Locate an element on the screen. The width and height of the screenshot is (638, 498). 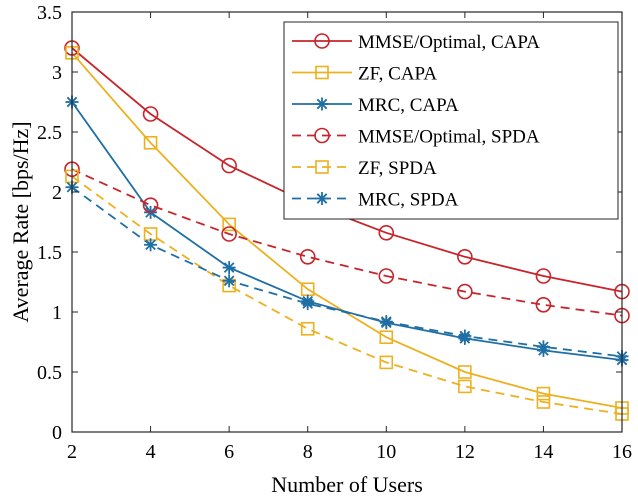
legend-item: MRC, CAPA is located at coordinates (375, 105).